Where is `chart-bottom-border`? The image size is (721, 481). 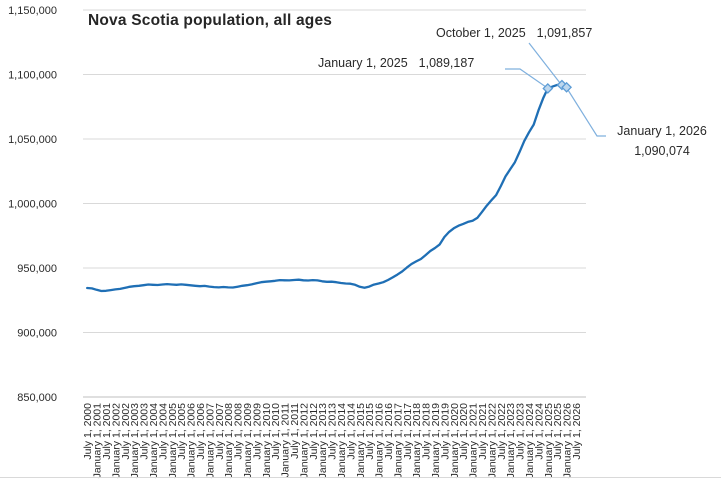 chart-bottom-border is located at coordinates (360, 477).